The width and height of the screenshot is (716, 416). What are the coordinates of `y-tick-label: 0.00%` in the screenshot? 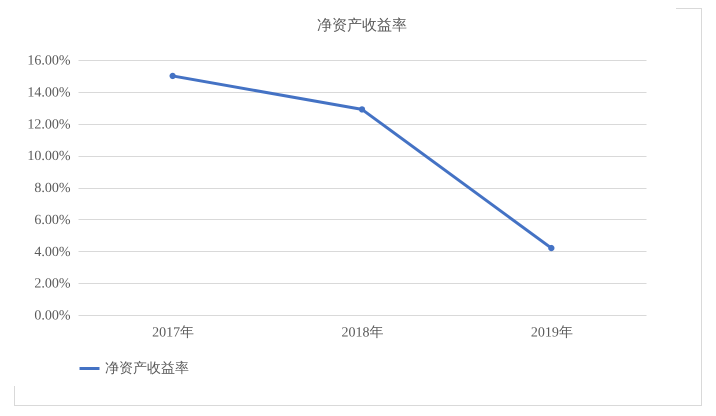 It's located at (52, 316).